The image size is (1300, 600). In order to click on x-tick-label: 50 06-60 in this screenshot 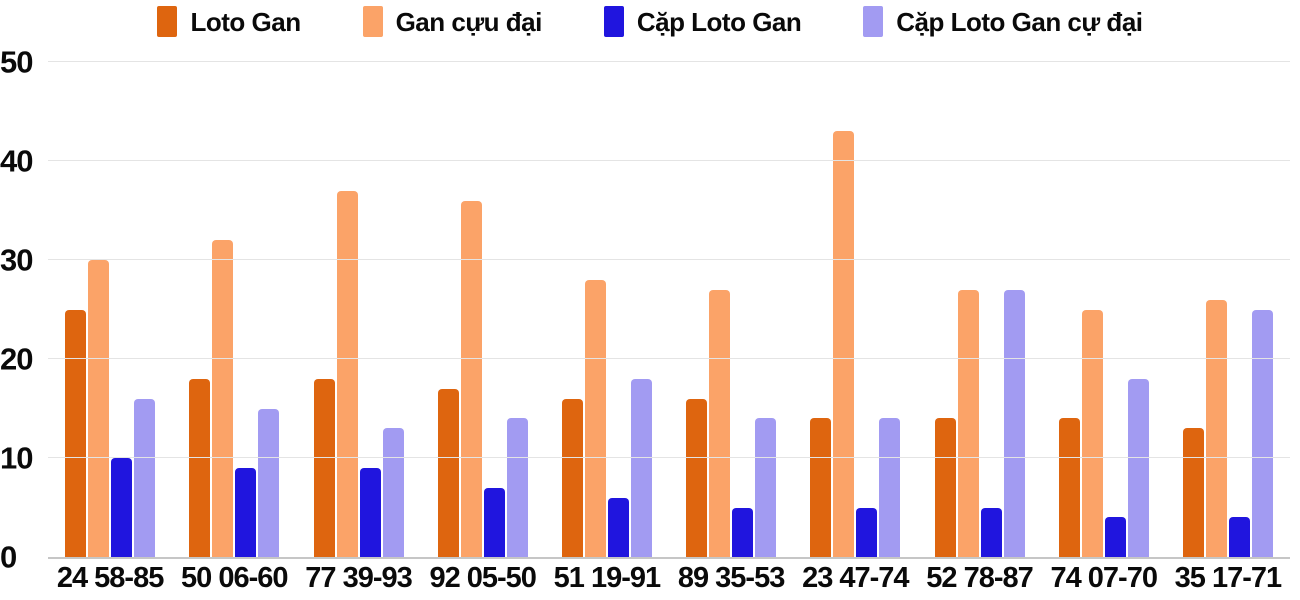, I will do `click(235, 578)`.